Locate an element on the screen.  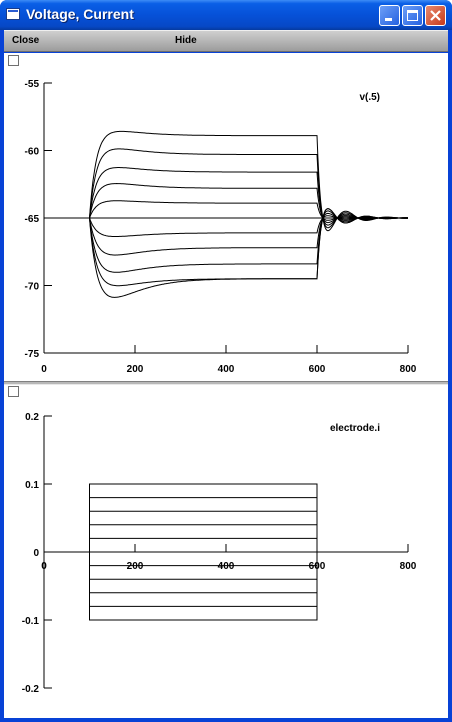
top-graph-checkbox is located at coordinates (13, 60).